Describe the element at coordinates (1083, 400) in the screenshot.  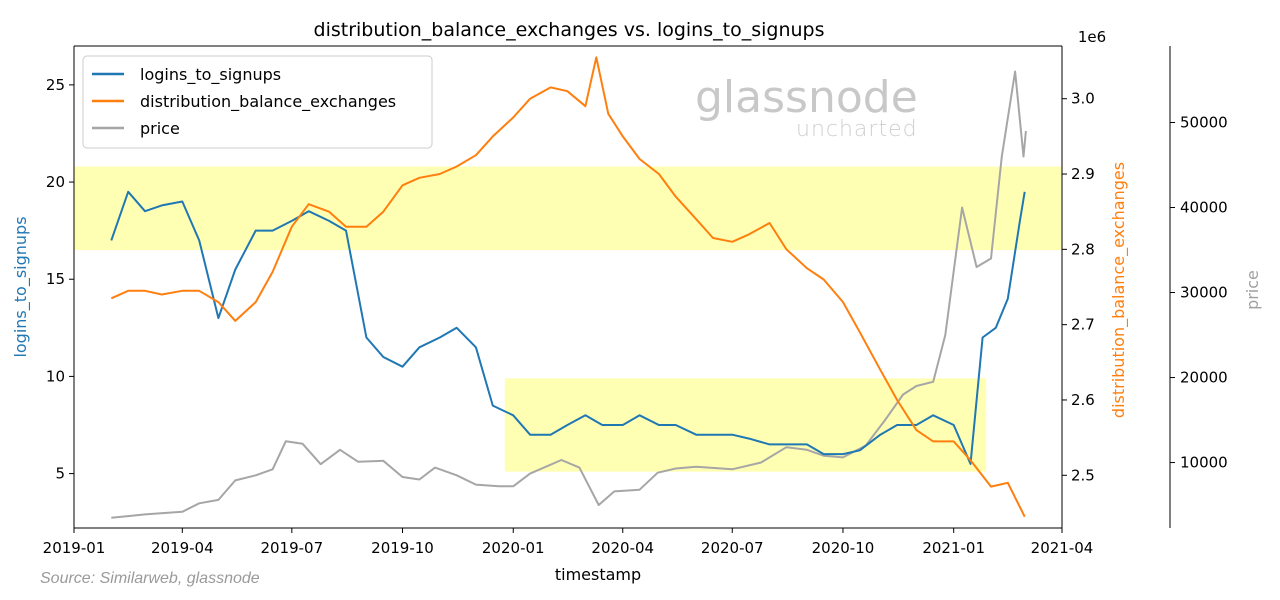
I see `right-tick-label: 2.6` at that location.